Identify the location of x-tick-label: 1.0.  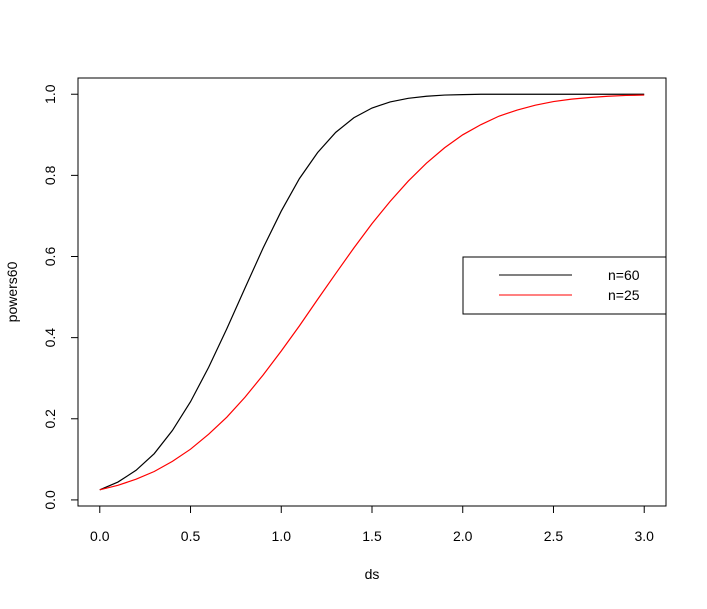
(282, 536).